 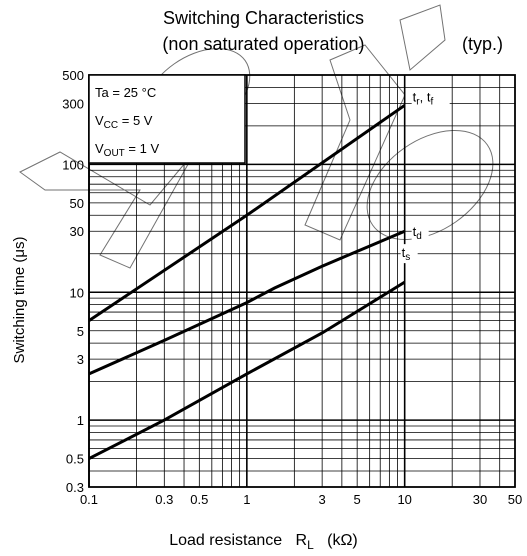 I want to click on chart-title: Switching Characteristics, so click(x=263, y=18).